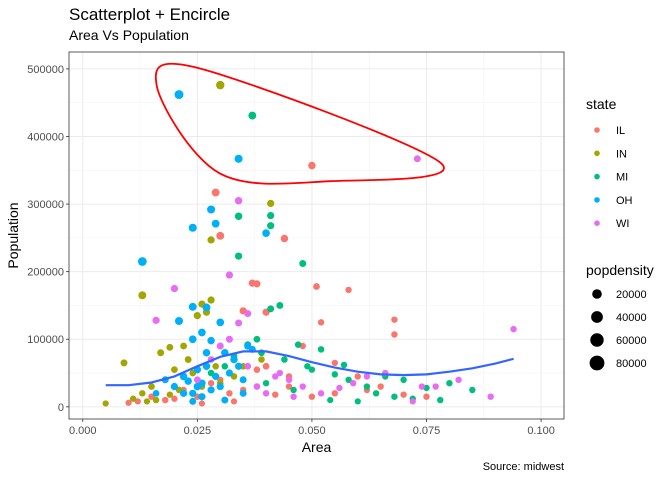 The height and width of the screenshot is (480, 672). What do you see at coordinates (312, 428) in the screenshot?
I see `x-tick-labels: 0.000 0.025 0.050 0.075 0.100` at bounding box center [312, 428].